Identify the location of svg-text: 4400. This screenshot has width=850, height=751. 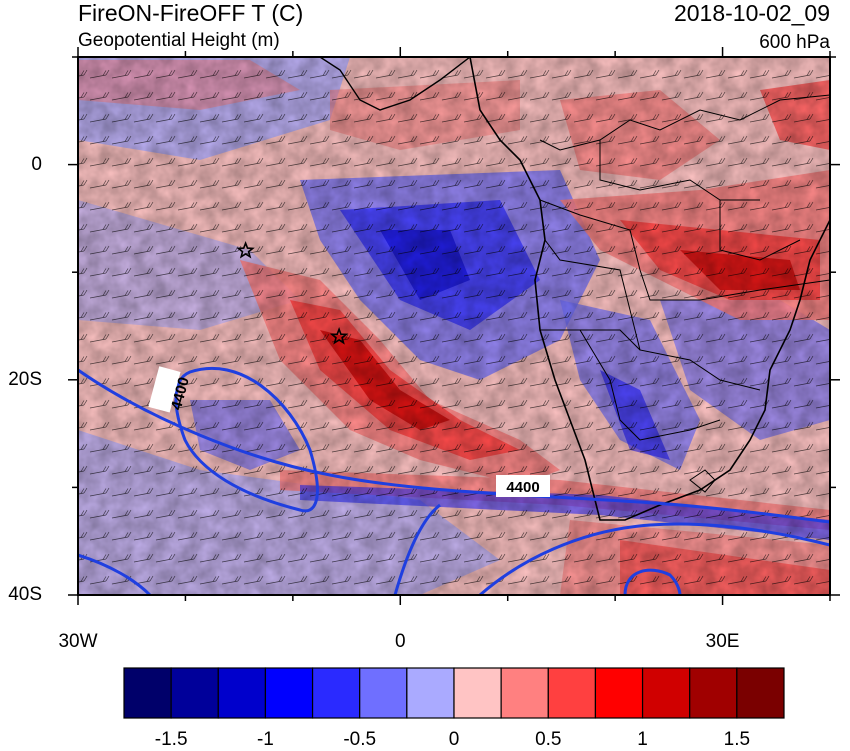
(522, 487).